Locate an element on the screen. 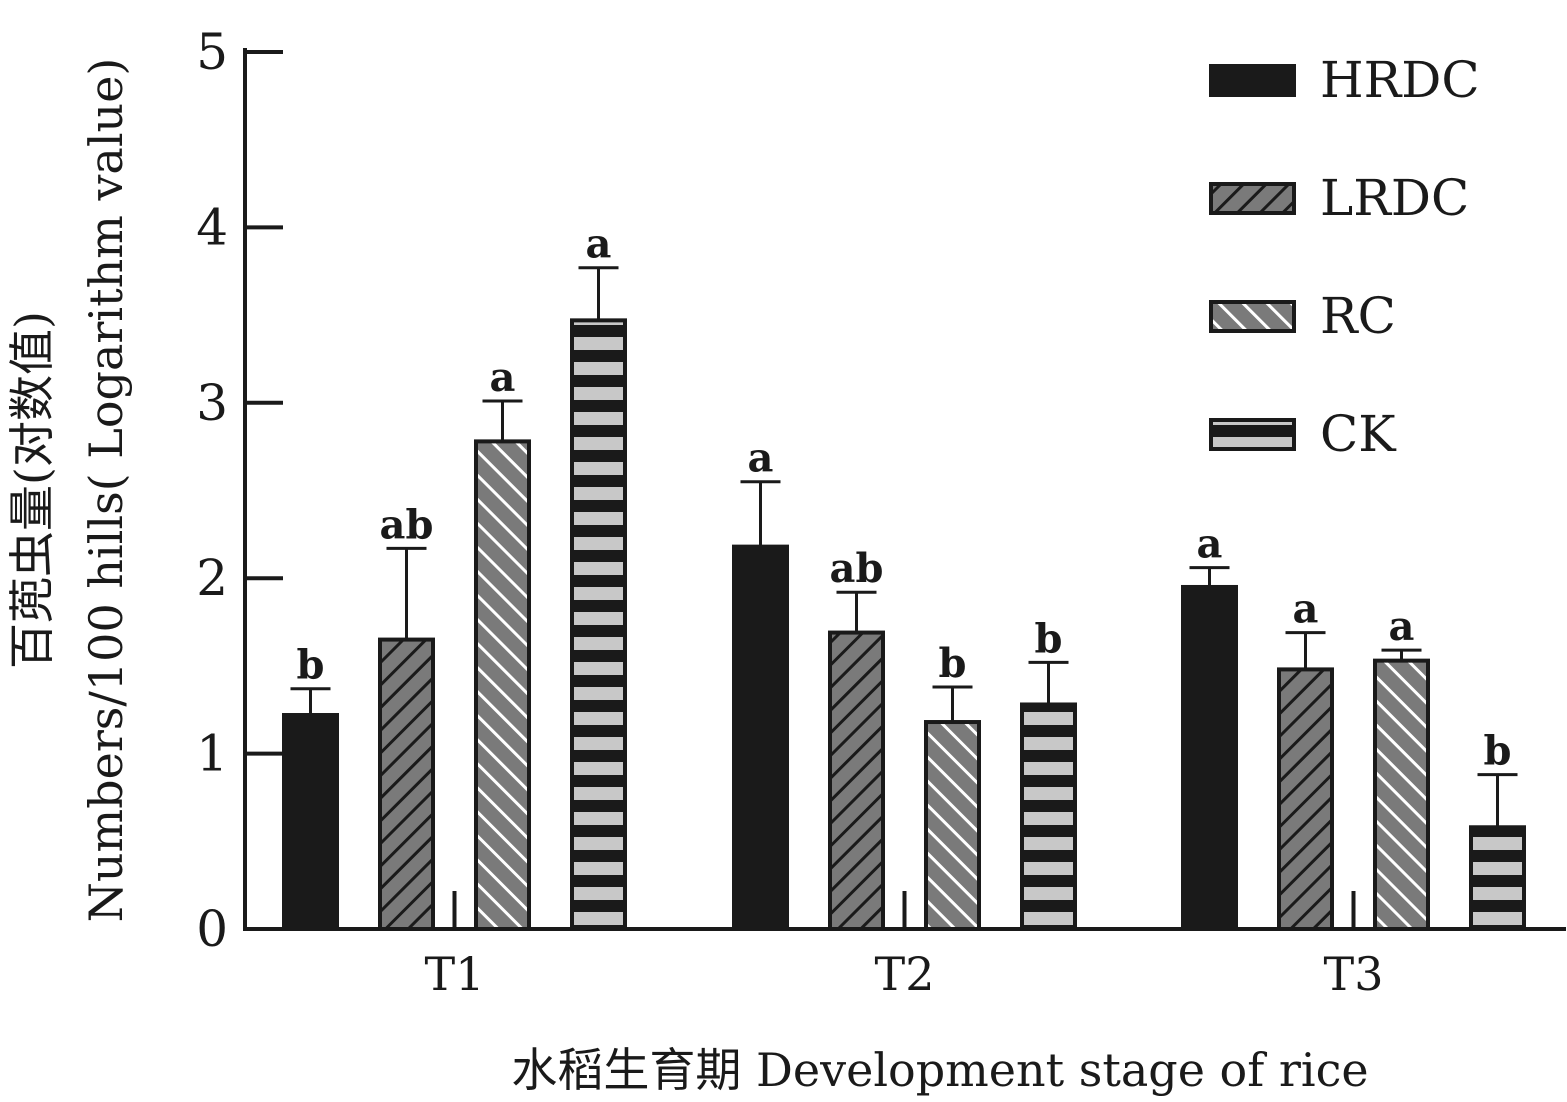 The height and width of the screenshot is (1102, 1567). legend-swatch-hrdc is located at coordinates (1252, 80).